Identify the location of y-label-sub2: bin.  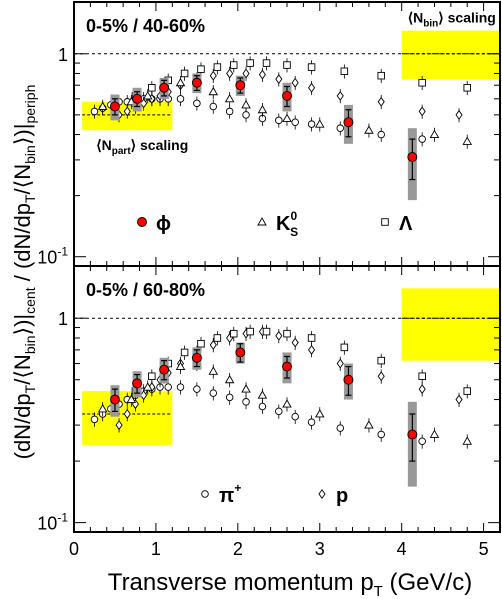
(30, 344).